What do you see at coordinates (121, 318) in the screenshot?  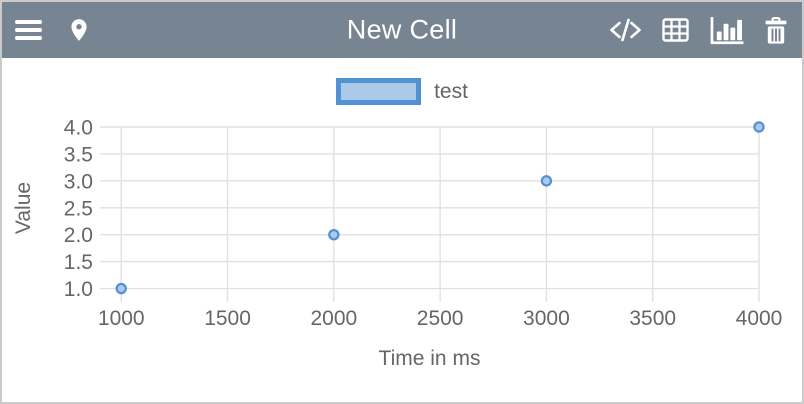 I see `x-tick-label: 1000` at bounding box center [121, 318].